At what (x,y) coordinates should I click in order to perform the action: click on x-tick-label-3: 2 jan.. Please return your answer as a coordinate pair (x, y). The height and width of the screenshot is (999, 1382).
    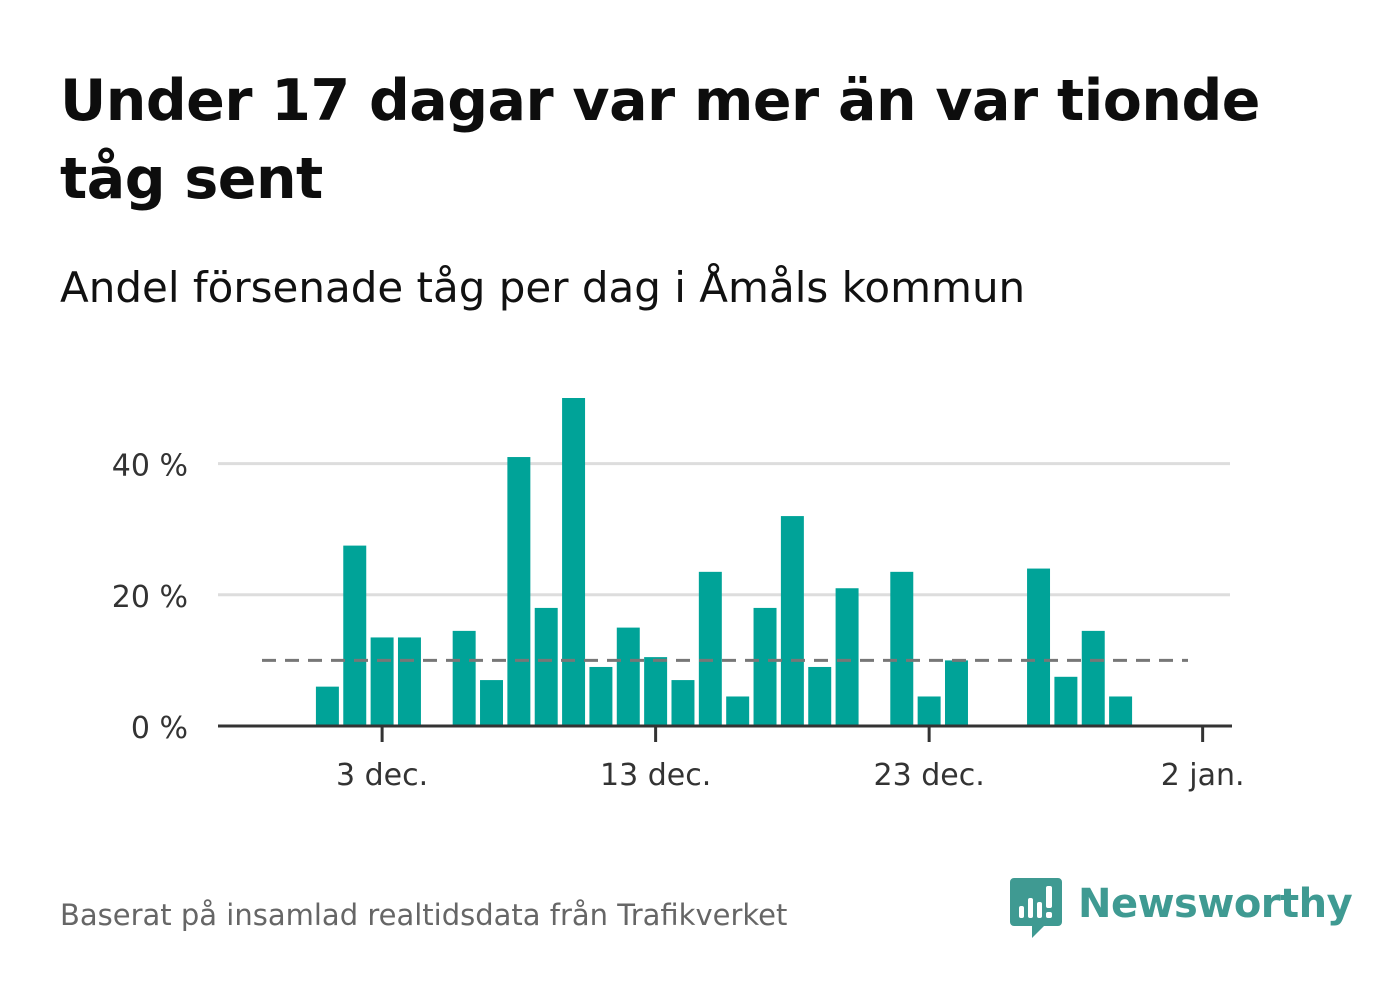
    Looking at the image, I should click on (1203, 775).